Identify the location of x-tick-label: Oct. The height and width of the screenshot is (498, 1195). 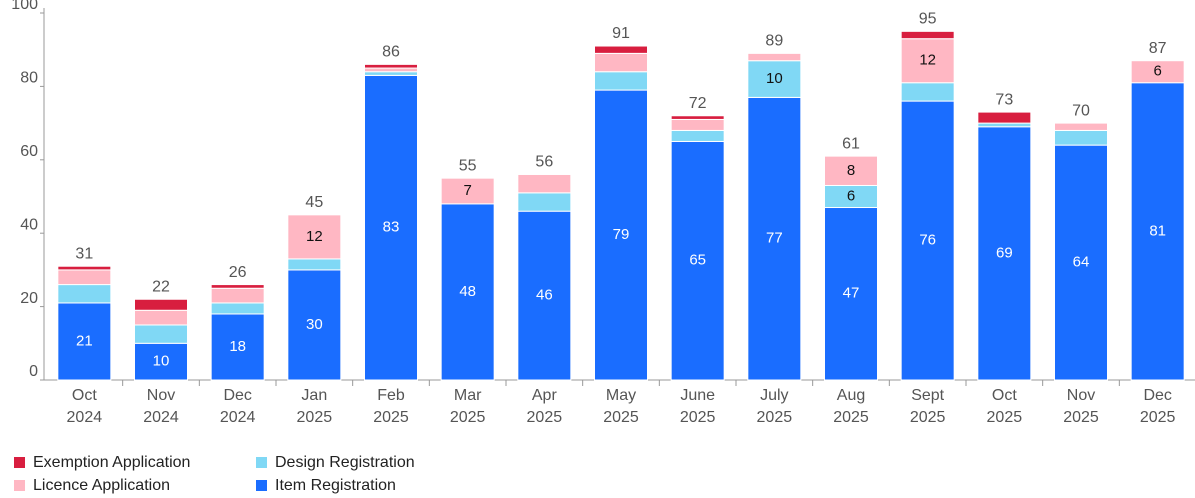
(1004, 395).